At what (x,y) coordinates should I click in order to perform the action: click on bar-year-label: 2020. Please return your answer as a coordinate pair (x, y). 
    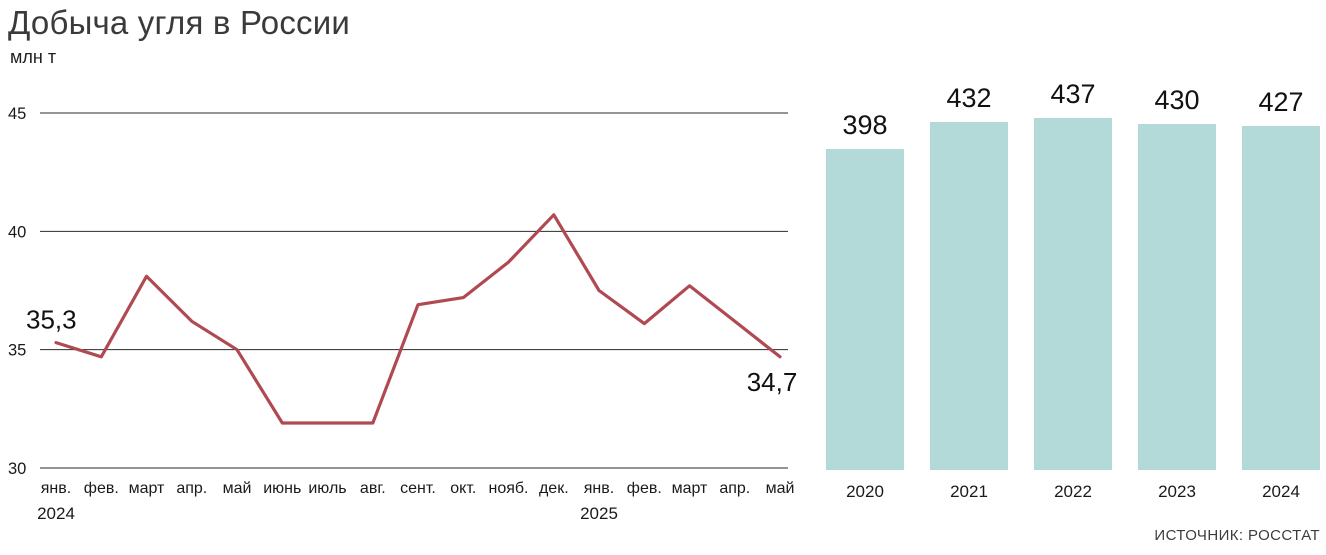
    Looking at the image, I should click on (865, 491).